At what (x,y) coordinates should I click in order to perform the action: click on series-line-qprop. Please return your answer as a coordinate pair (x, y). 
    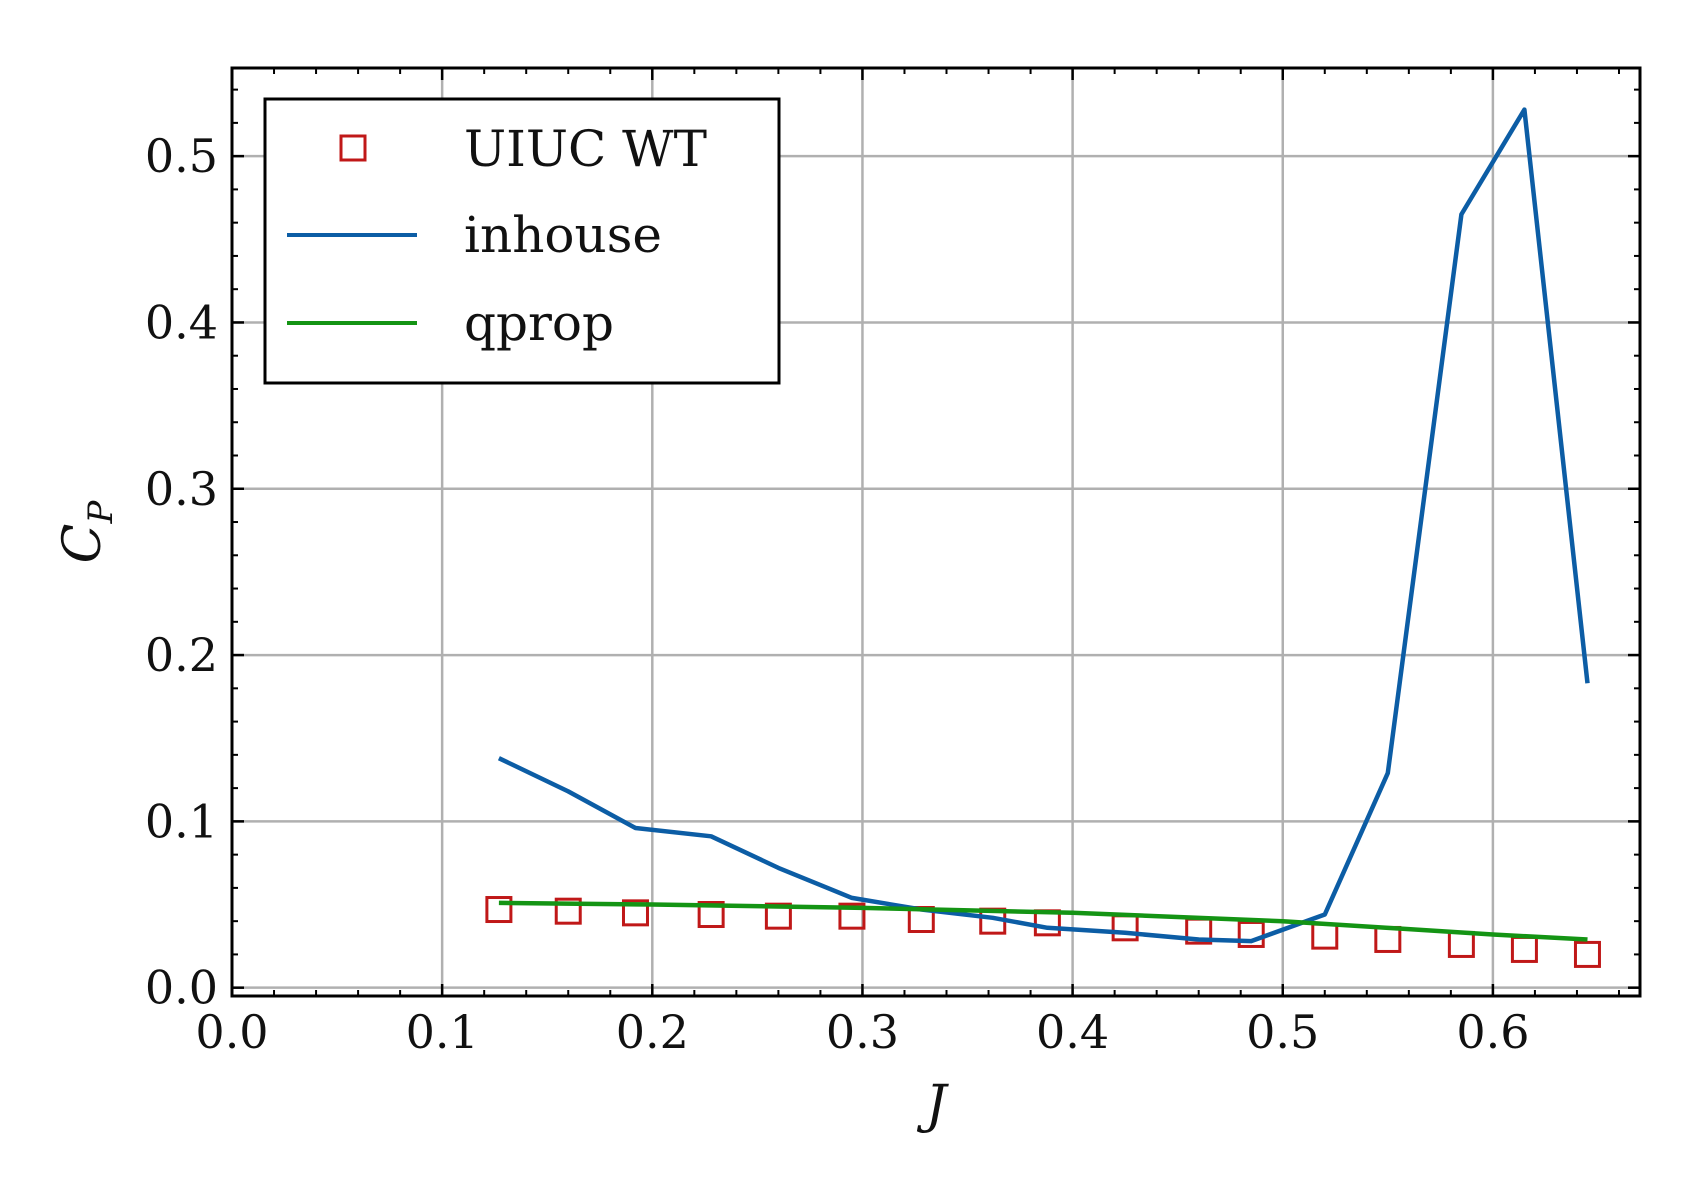
    Looking at the image, I should click on (1043, 921).